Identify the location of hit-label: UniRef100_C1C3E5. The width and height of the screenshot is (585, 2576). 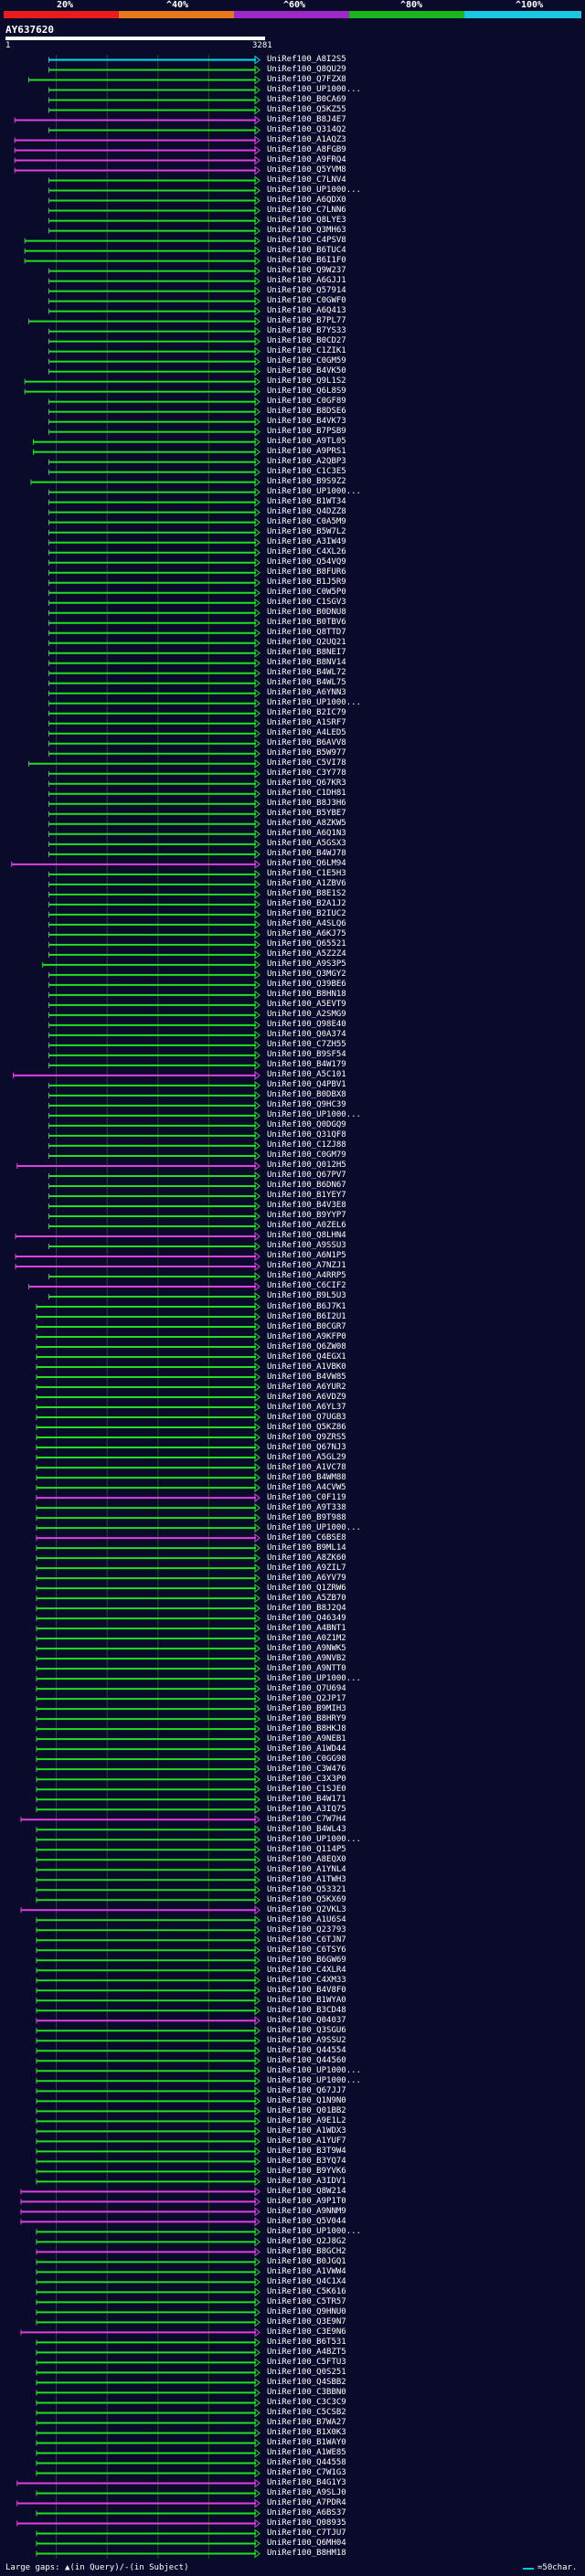
(307, 472).